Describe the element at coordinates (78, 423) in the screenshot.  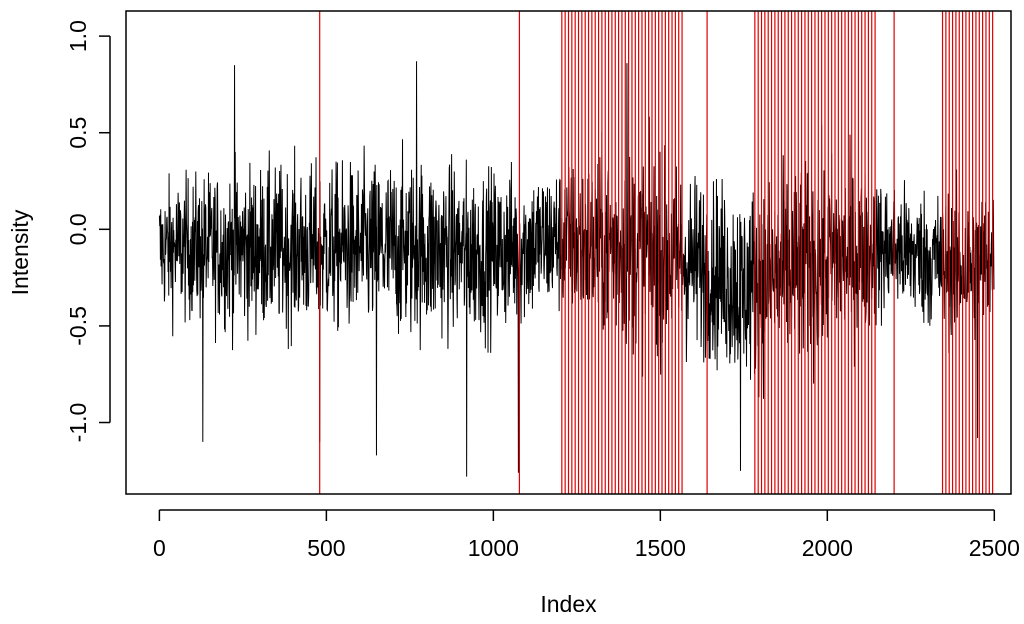
I see `y-tick-label: -1.0` at that location.